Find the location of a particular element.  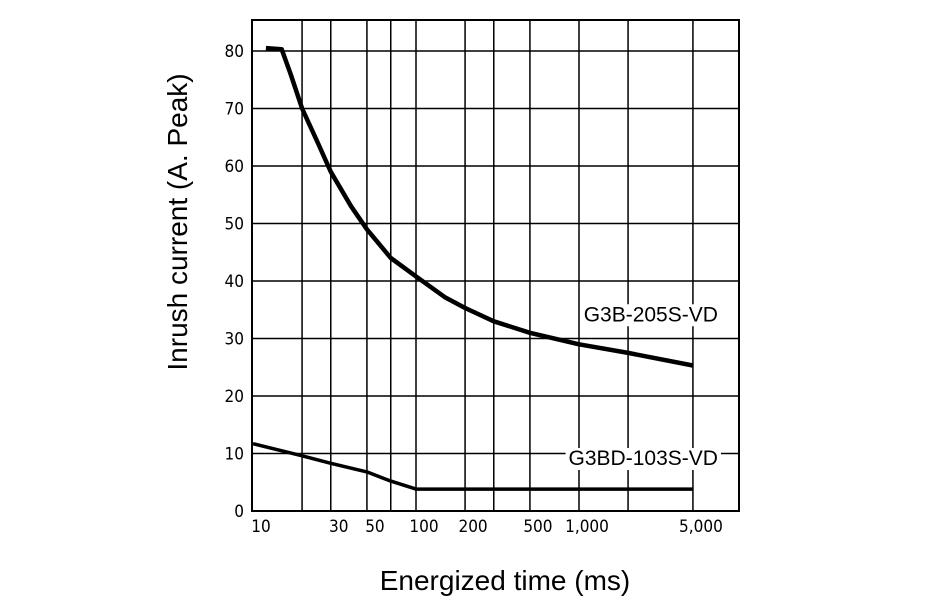

y-tick-label: 20 is located at coordinates (234, 397).